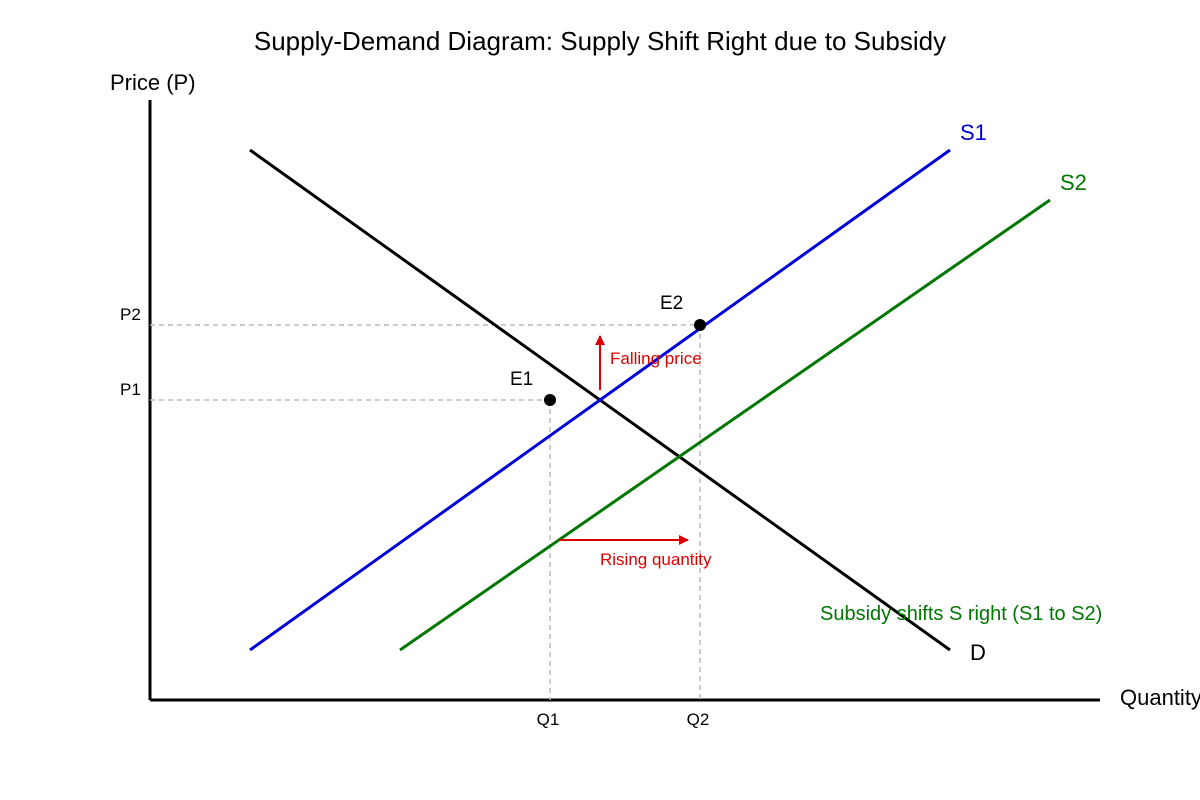 The height and width of the screenshot is (800, 1200). Describe the element at coordinates (961, 614) in the screenshot. I see `subsidy-shift-note: Subsidy shifts S right (S1 to S2)` at that location.